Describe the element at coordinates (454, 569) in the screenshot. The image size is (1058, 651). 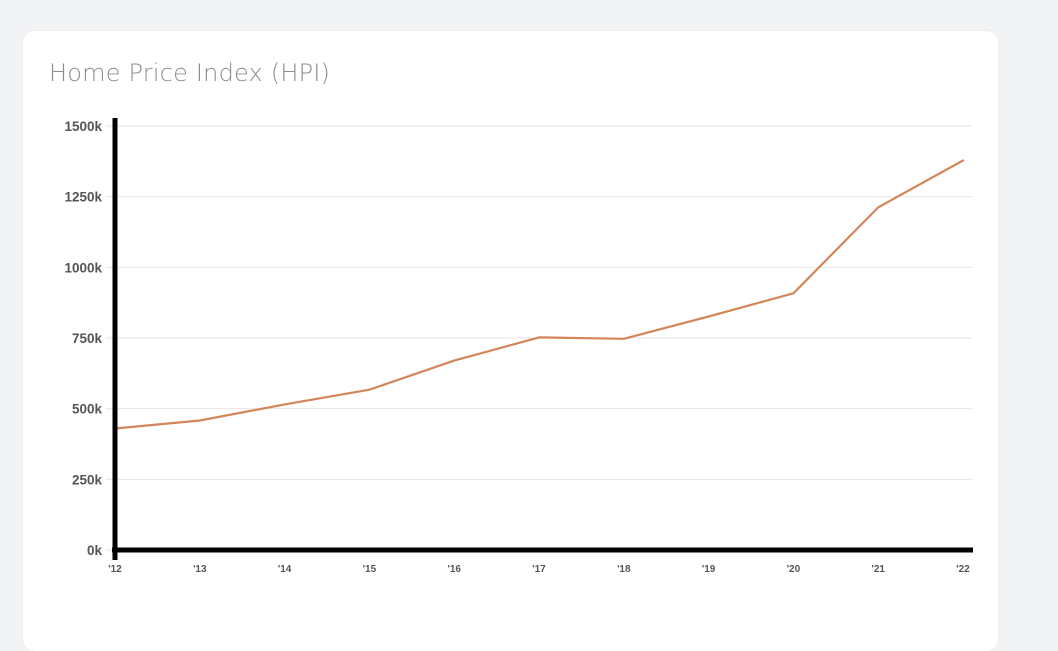
I see `x-tick-label: '16` at that location.